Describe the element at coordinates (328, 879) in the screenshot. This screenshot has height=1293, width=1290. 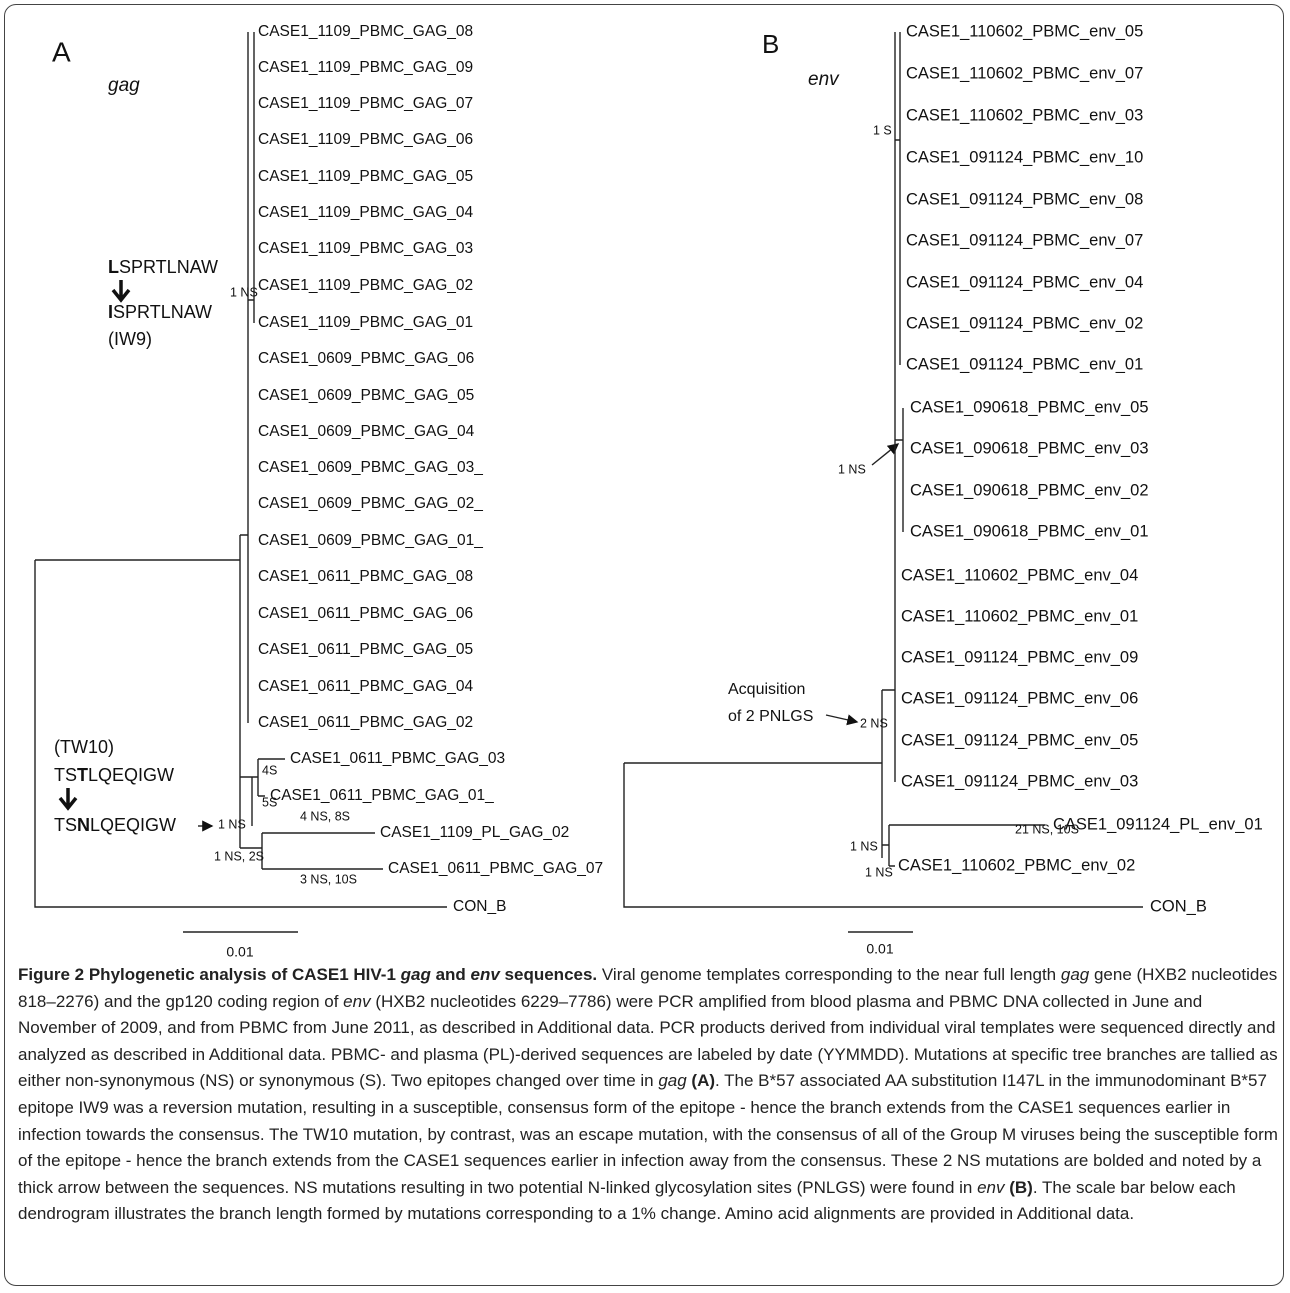
I see `branch-label: 3 NS, 10S` at that location.